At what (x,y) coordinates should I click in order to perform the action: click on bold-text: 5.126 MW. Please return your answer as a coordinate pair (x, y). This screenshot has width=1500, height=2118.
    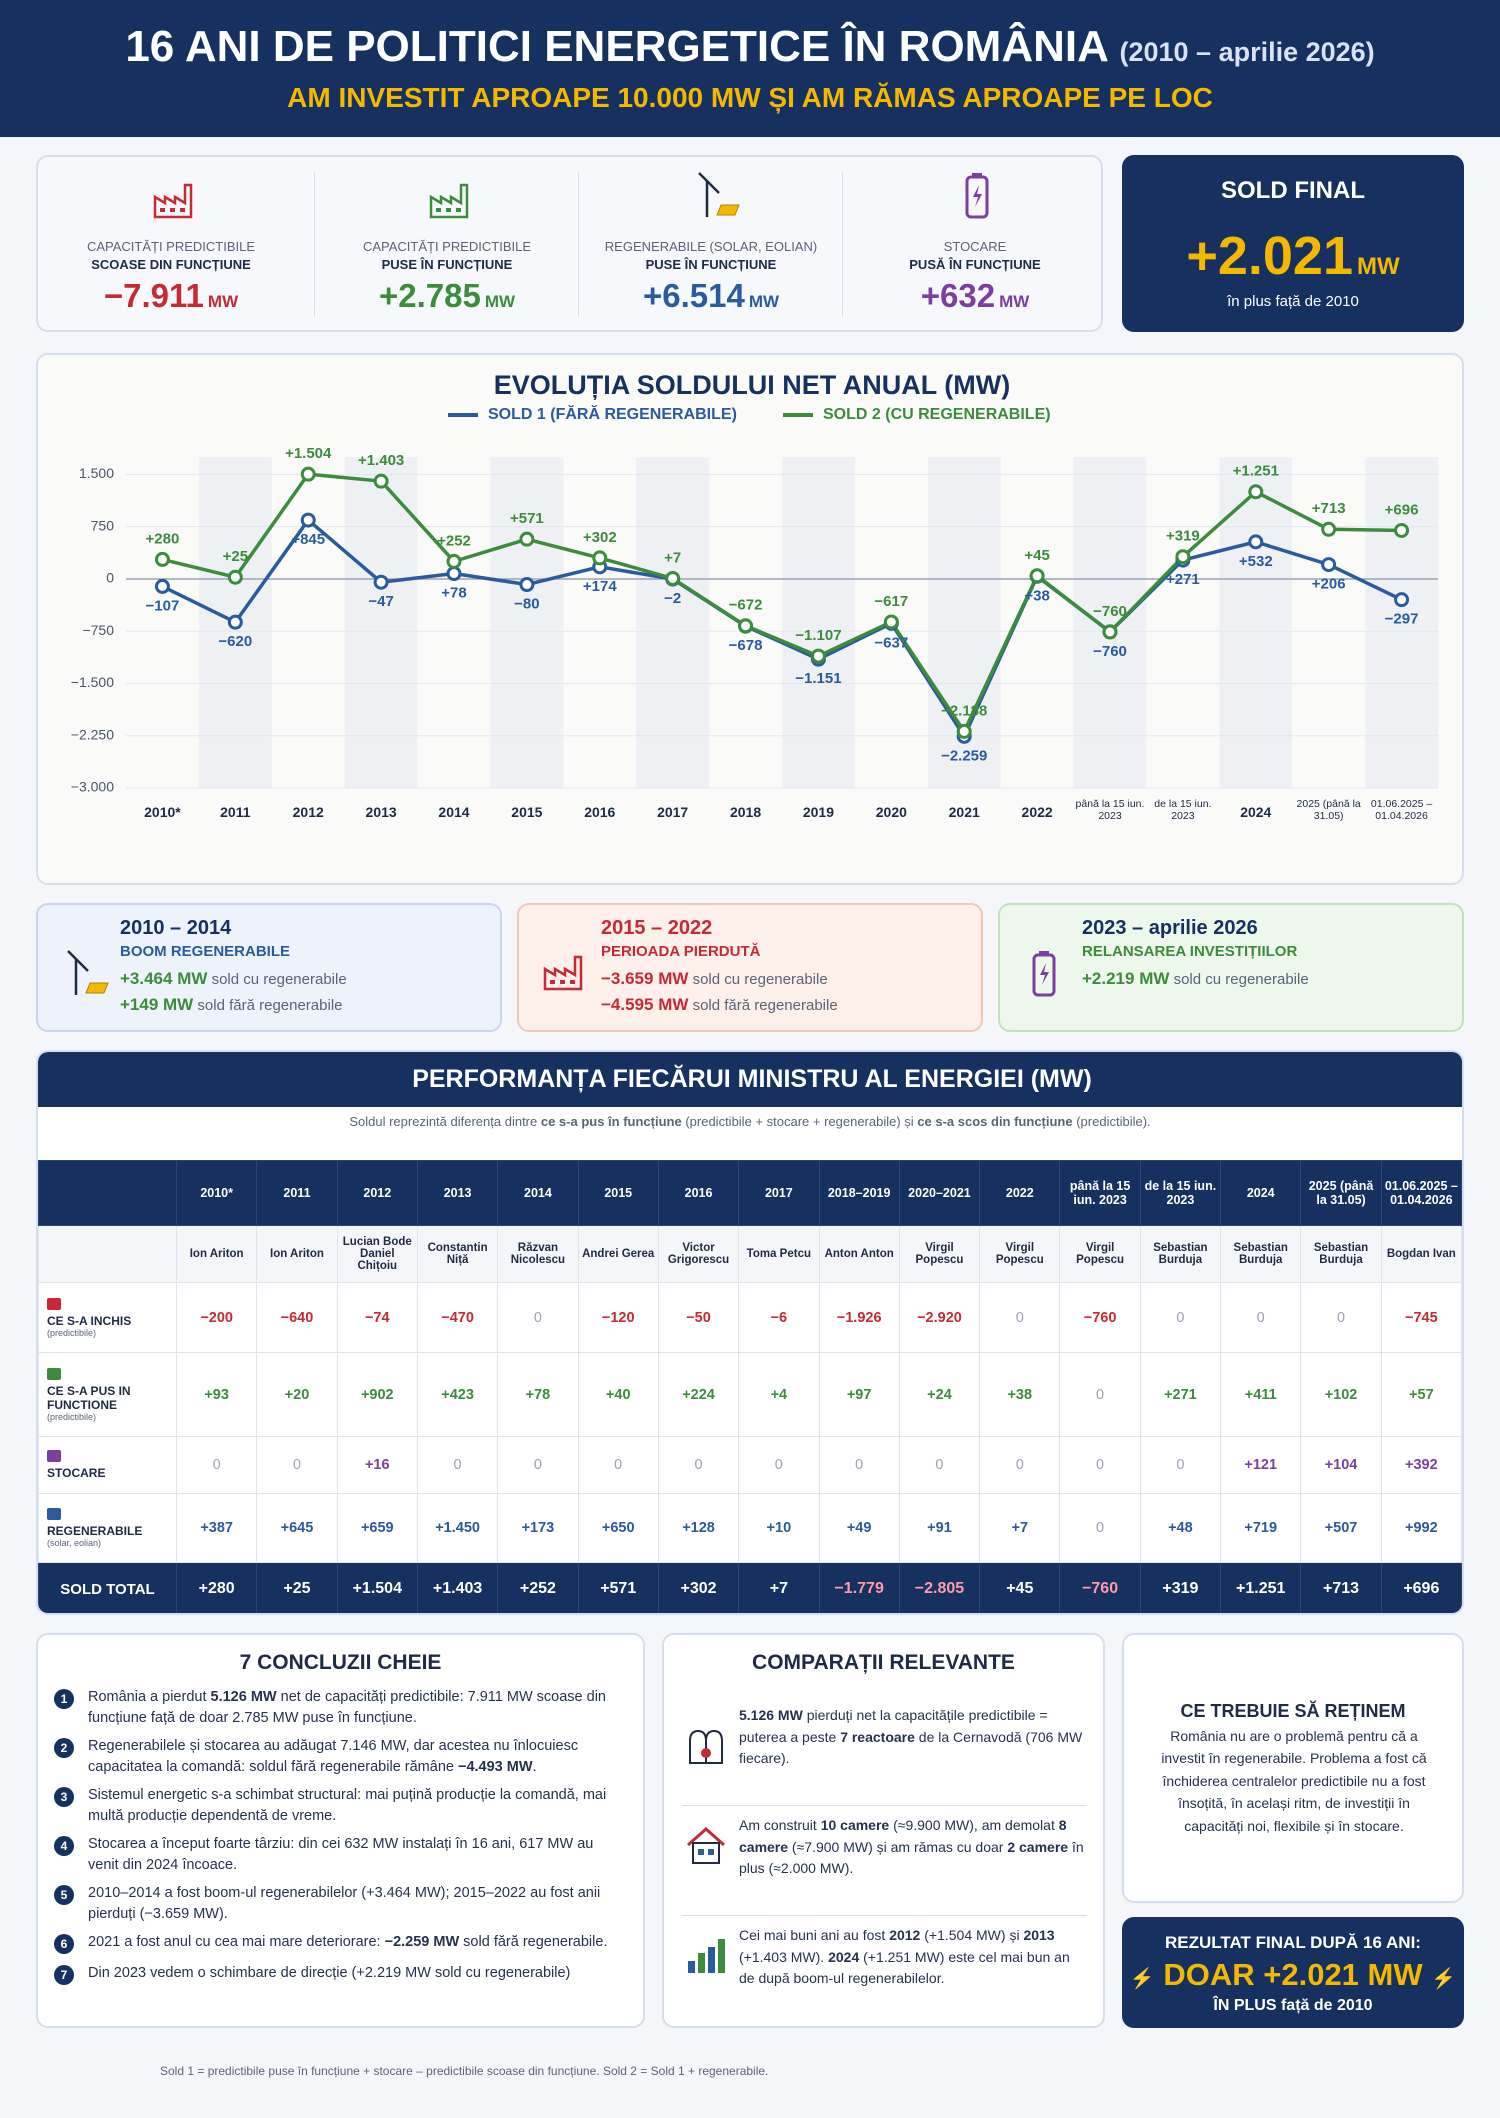
    Looking at the image, I should click on (771, 1715).